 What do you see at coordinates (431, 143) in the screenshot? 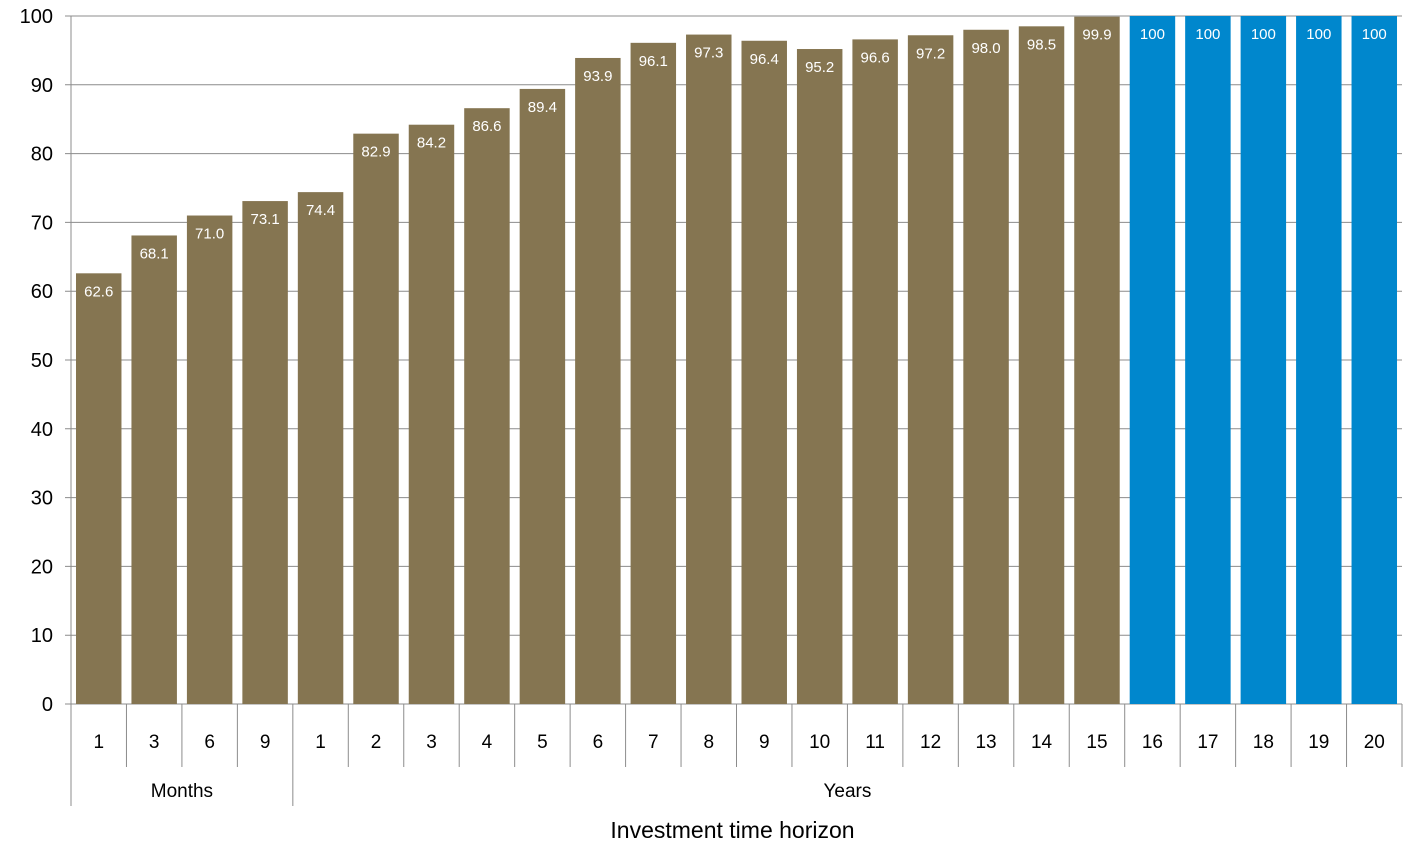
I see `data-label: 84.2` at bounding box center [431, 143].